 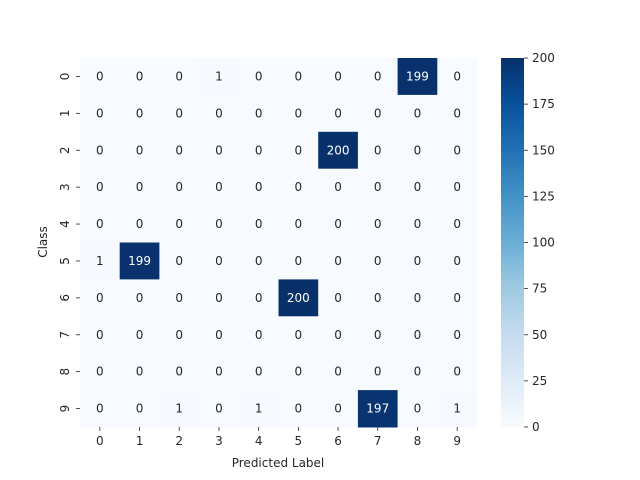 What do you see at coordinates (219, 298) in the screenshot?
I see `cell-value-r6-c3: 0` at bounding box center [219, 298].